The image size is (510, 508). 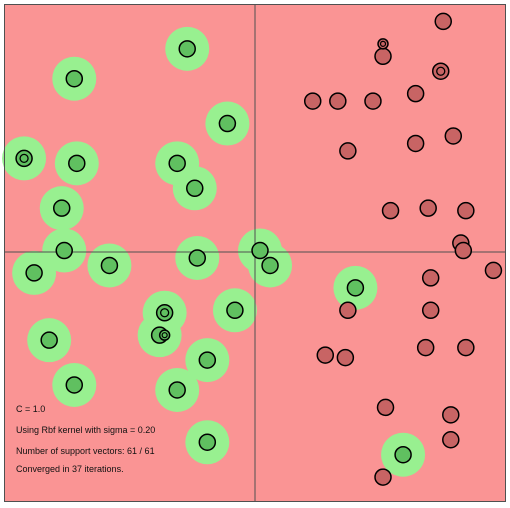 What do you see at coordinates (31, 409) in the screenshot?
I see `c-parameter-label: C = 1.0` at bounding box center [31, 409].